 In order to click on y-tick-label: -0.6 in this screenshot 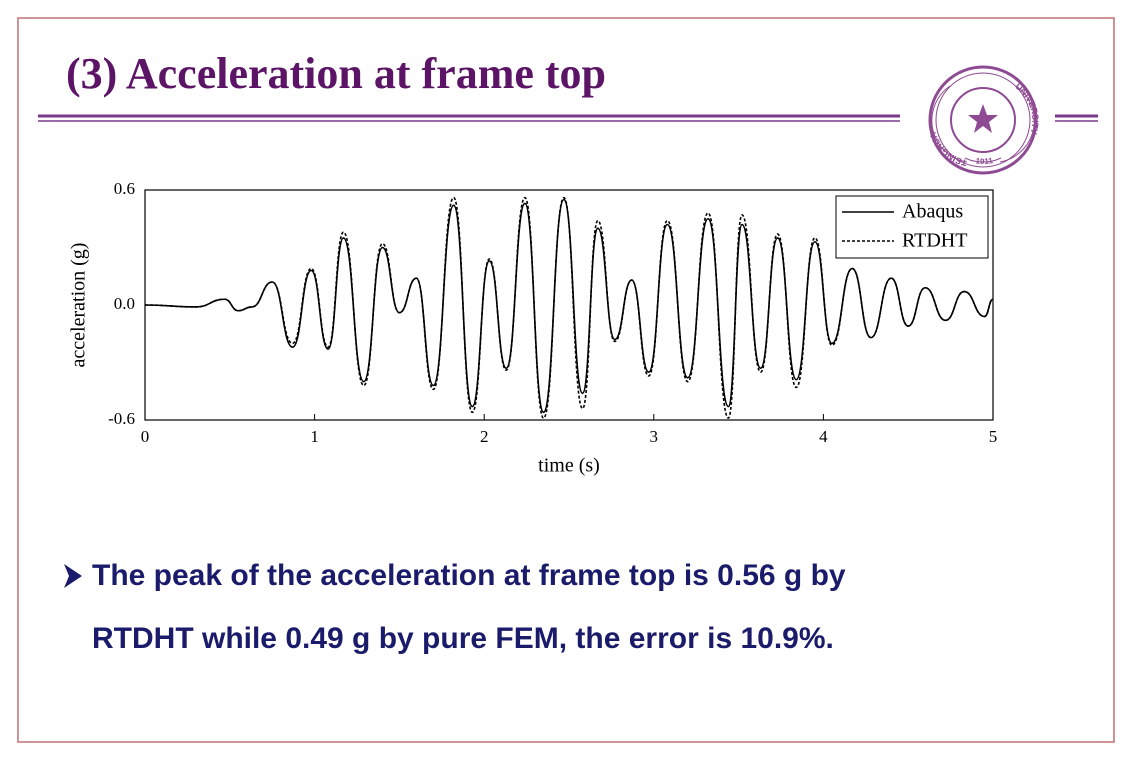, I will do `click(121, 418)`.